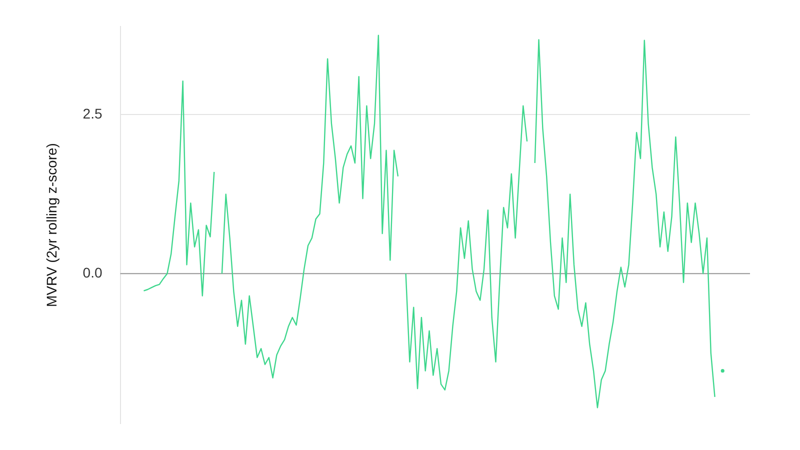 This screenshot has width=800, height=450. I want to click on y-axis-title: MVRV (2yr rolling z-score), so click(51, 225).